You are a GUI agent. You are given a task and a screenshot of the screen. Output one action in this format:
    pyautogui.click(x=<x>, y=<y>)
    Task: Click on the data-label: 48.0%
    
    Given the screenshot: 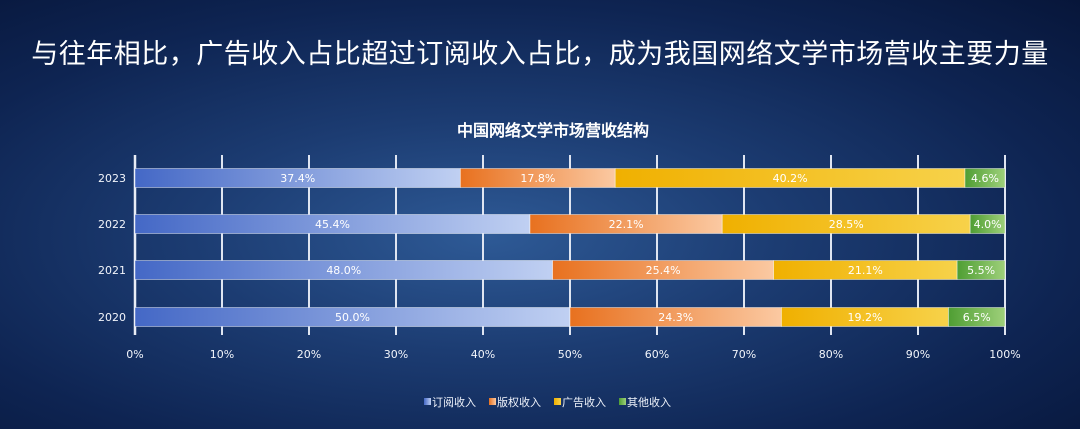 What is the action you would take?
    pyautogui.click(x=343, y=270)
    